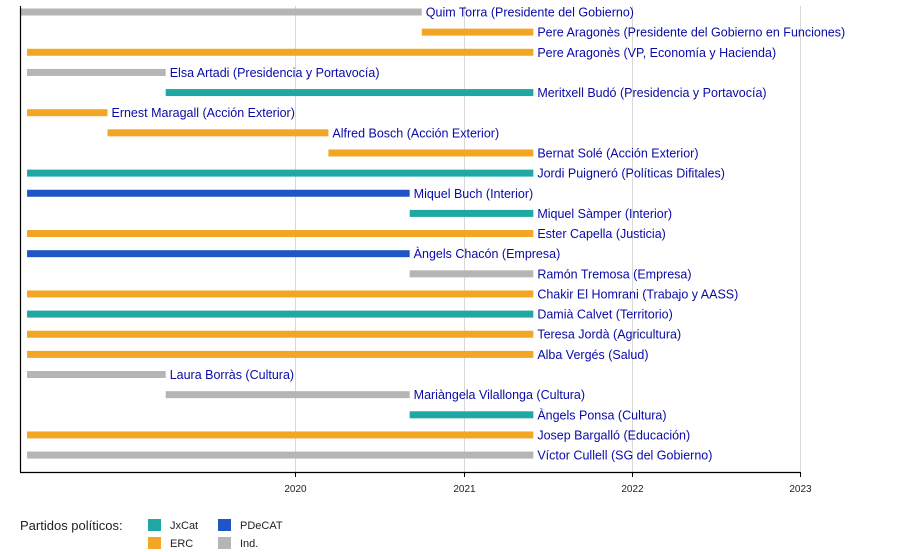 The image size is (900, 552). Describe the element at coordinates (415, 133) in the screenshot. I see `bar-label: Alfred Bosch (Acción Exterior)` at that location.